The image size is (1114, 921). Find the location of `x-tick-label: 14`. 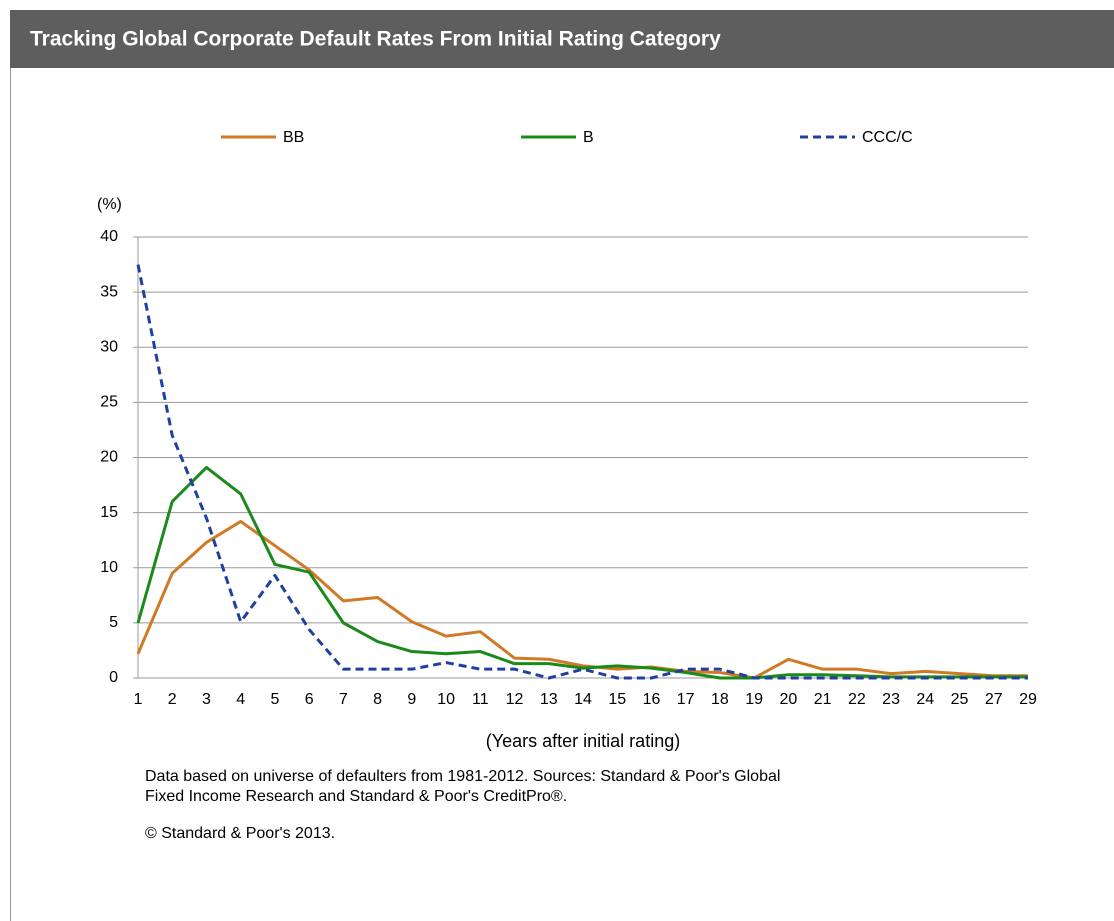

x-tick-label: 14 is located at coordinates (583, 699).